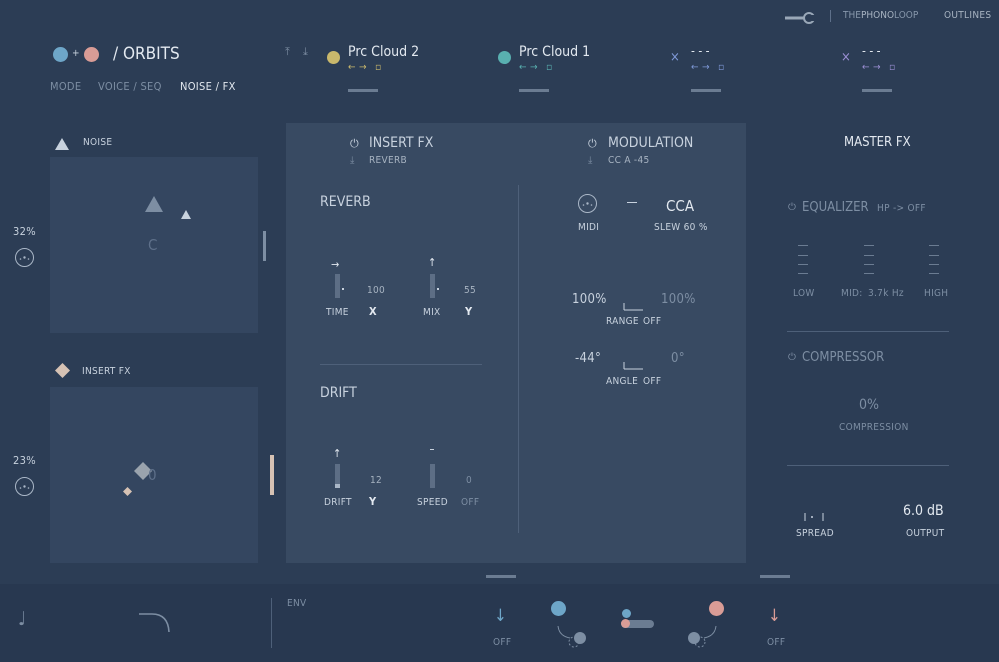  Describe the element at coordinates (587, 203) in the screenshot. I see `midi-knob` at that location.